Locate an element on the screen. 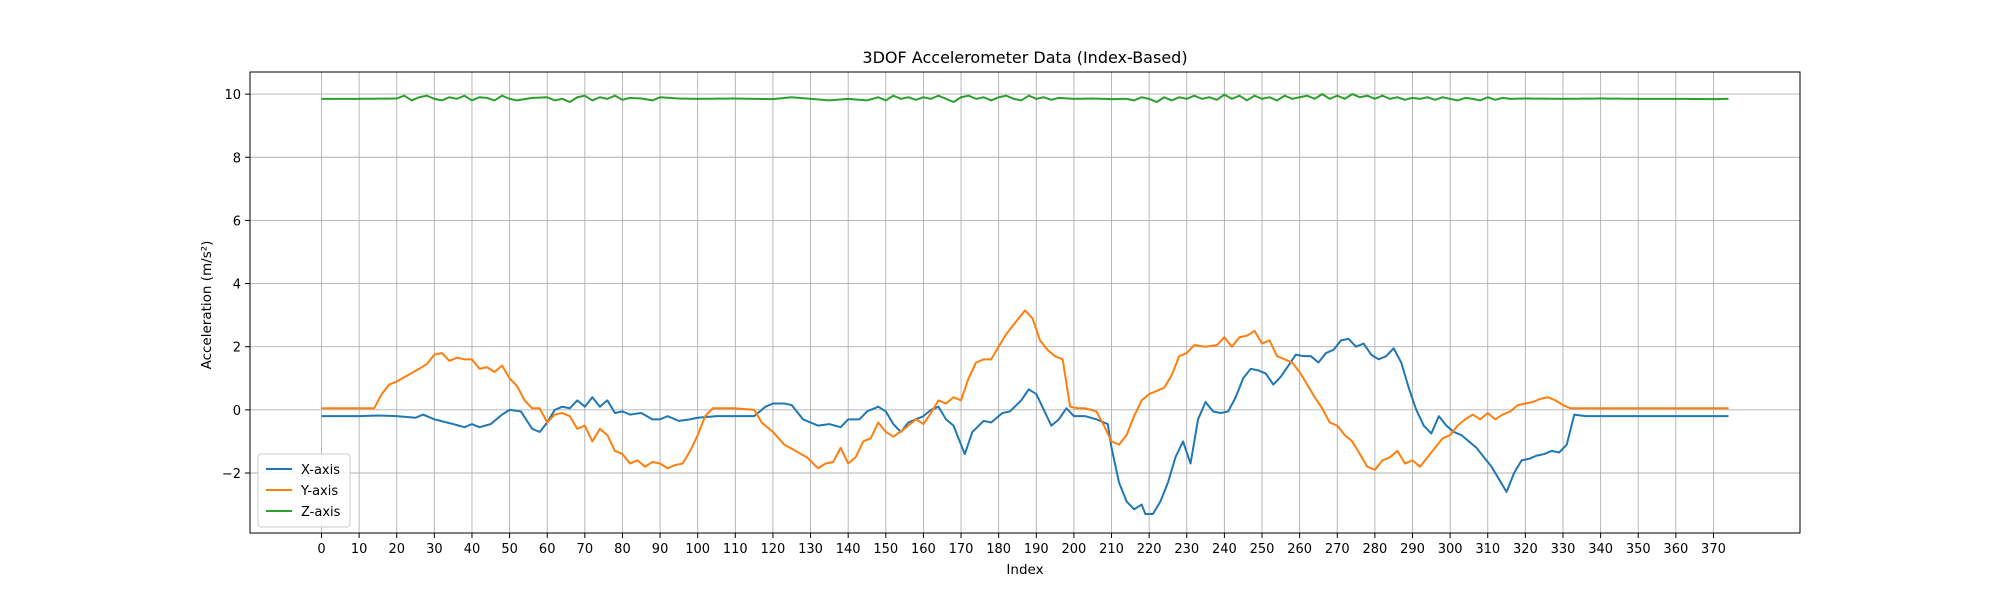 The image size is (2000, 604). x-tick-label: 300 is located at coordinates (1450, 549).